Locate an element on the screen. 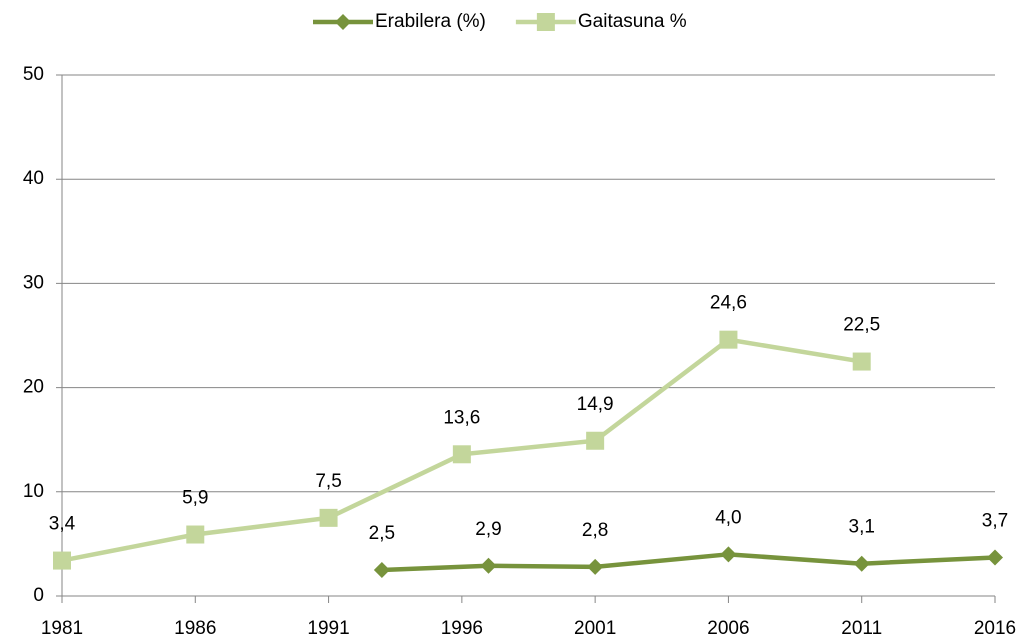 The image size is (1025, 642). x-tick-label: 1991 is located at coordinates (328, 628).